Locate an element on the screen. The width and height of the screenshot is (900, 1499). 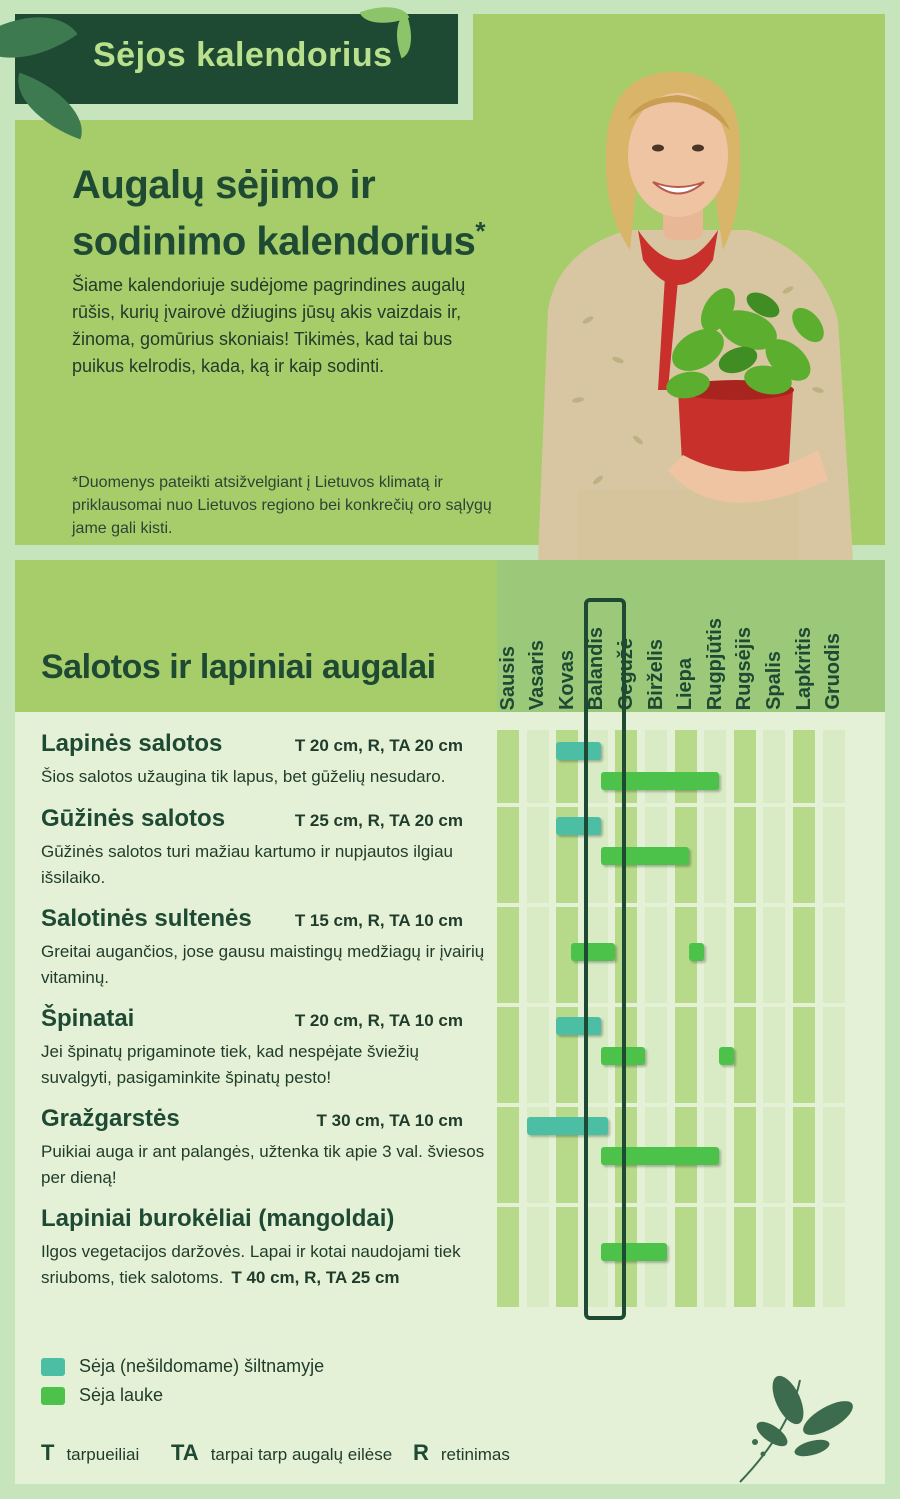
month-label-text: Lapkritis is located at coordinates (803, 668).